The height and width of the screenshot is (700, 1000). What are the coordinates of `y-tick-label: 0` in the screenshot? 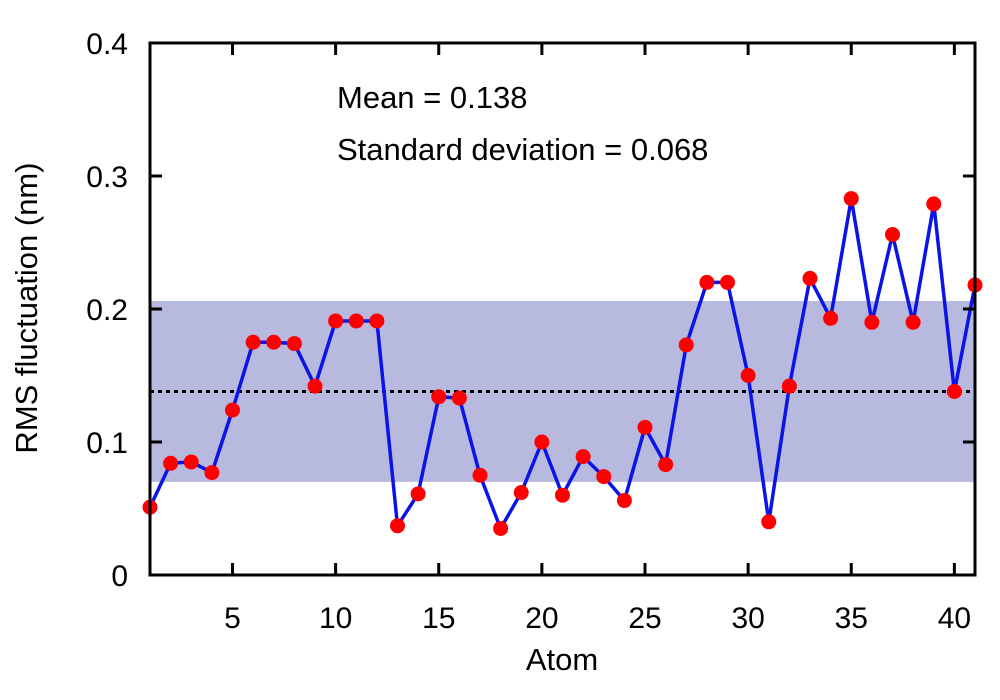 It's located at (119, 576).